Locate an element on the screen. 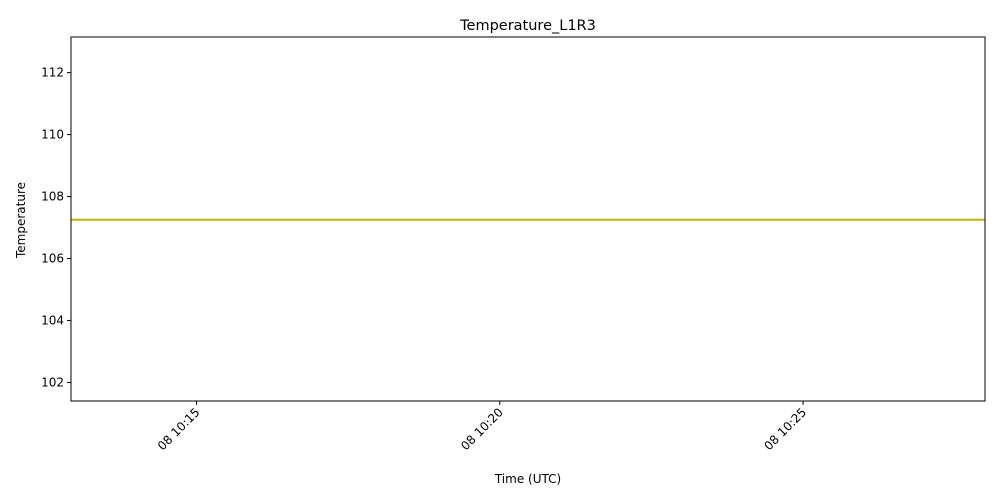 The width and height of the screenshot is (1000, 500). x-axis: 08 10:15 08 10:20 08 10:25 is located at coordinates (482, 427).